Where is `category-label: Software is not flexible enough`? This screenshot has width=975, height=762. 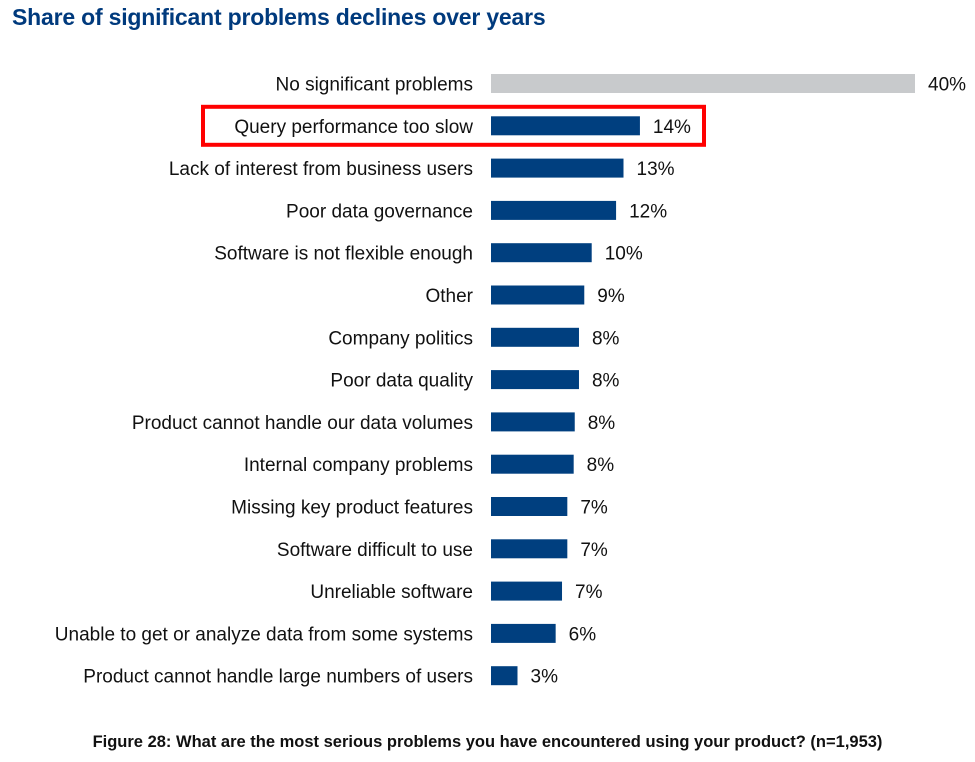
category-label: Software is not flexible enough is located at coordinates (343, 254).